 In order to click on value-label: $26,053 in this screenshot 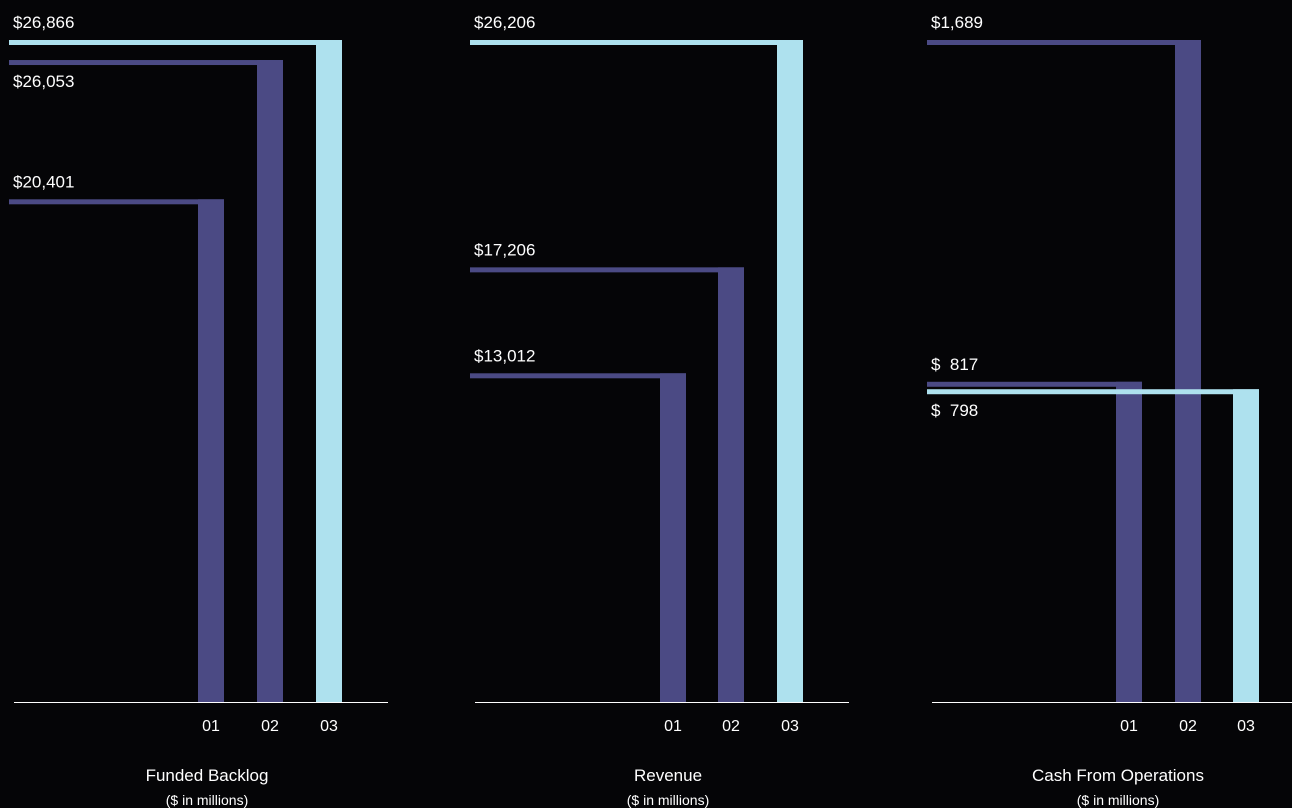, I will do `click(43, 81)`.